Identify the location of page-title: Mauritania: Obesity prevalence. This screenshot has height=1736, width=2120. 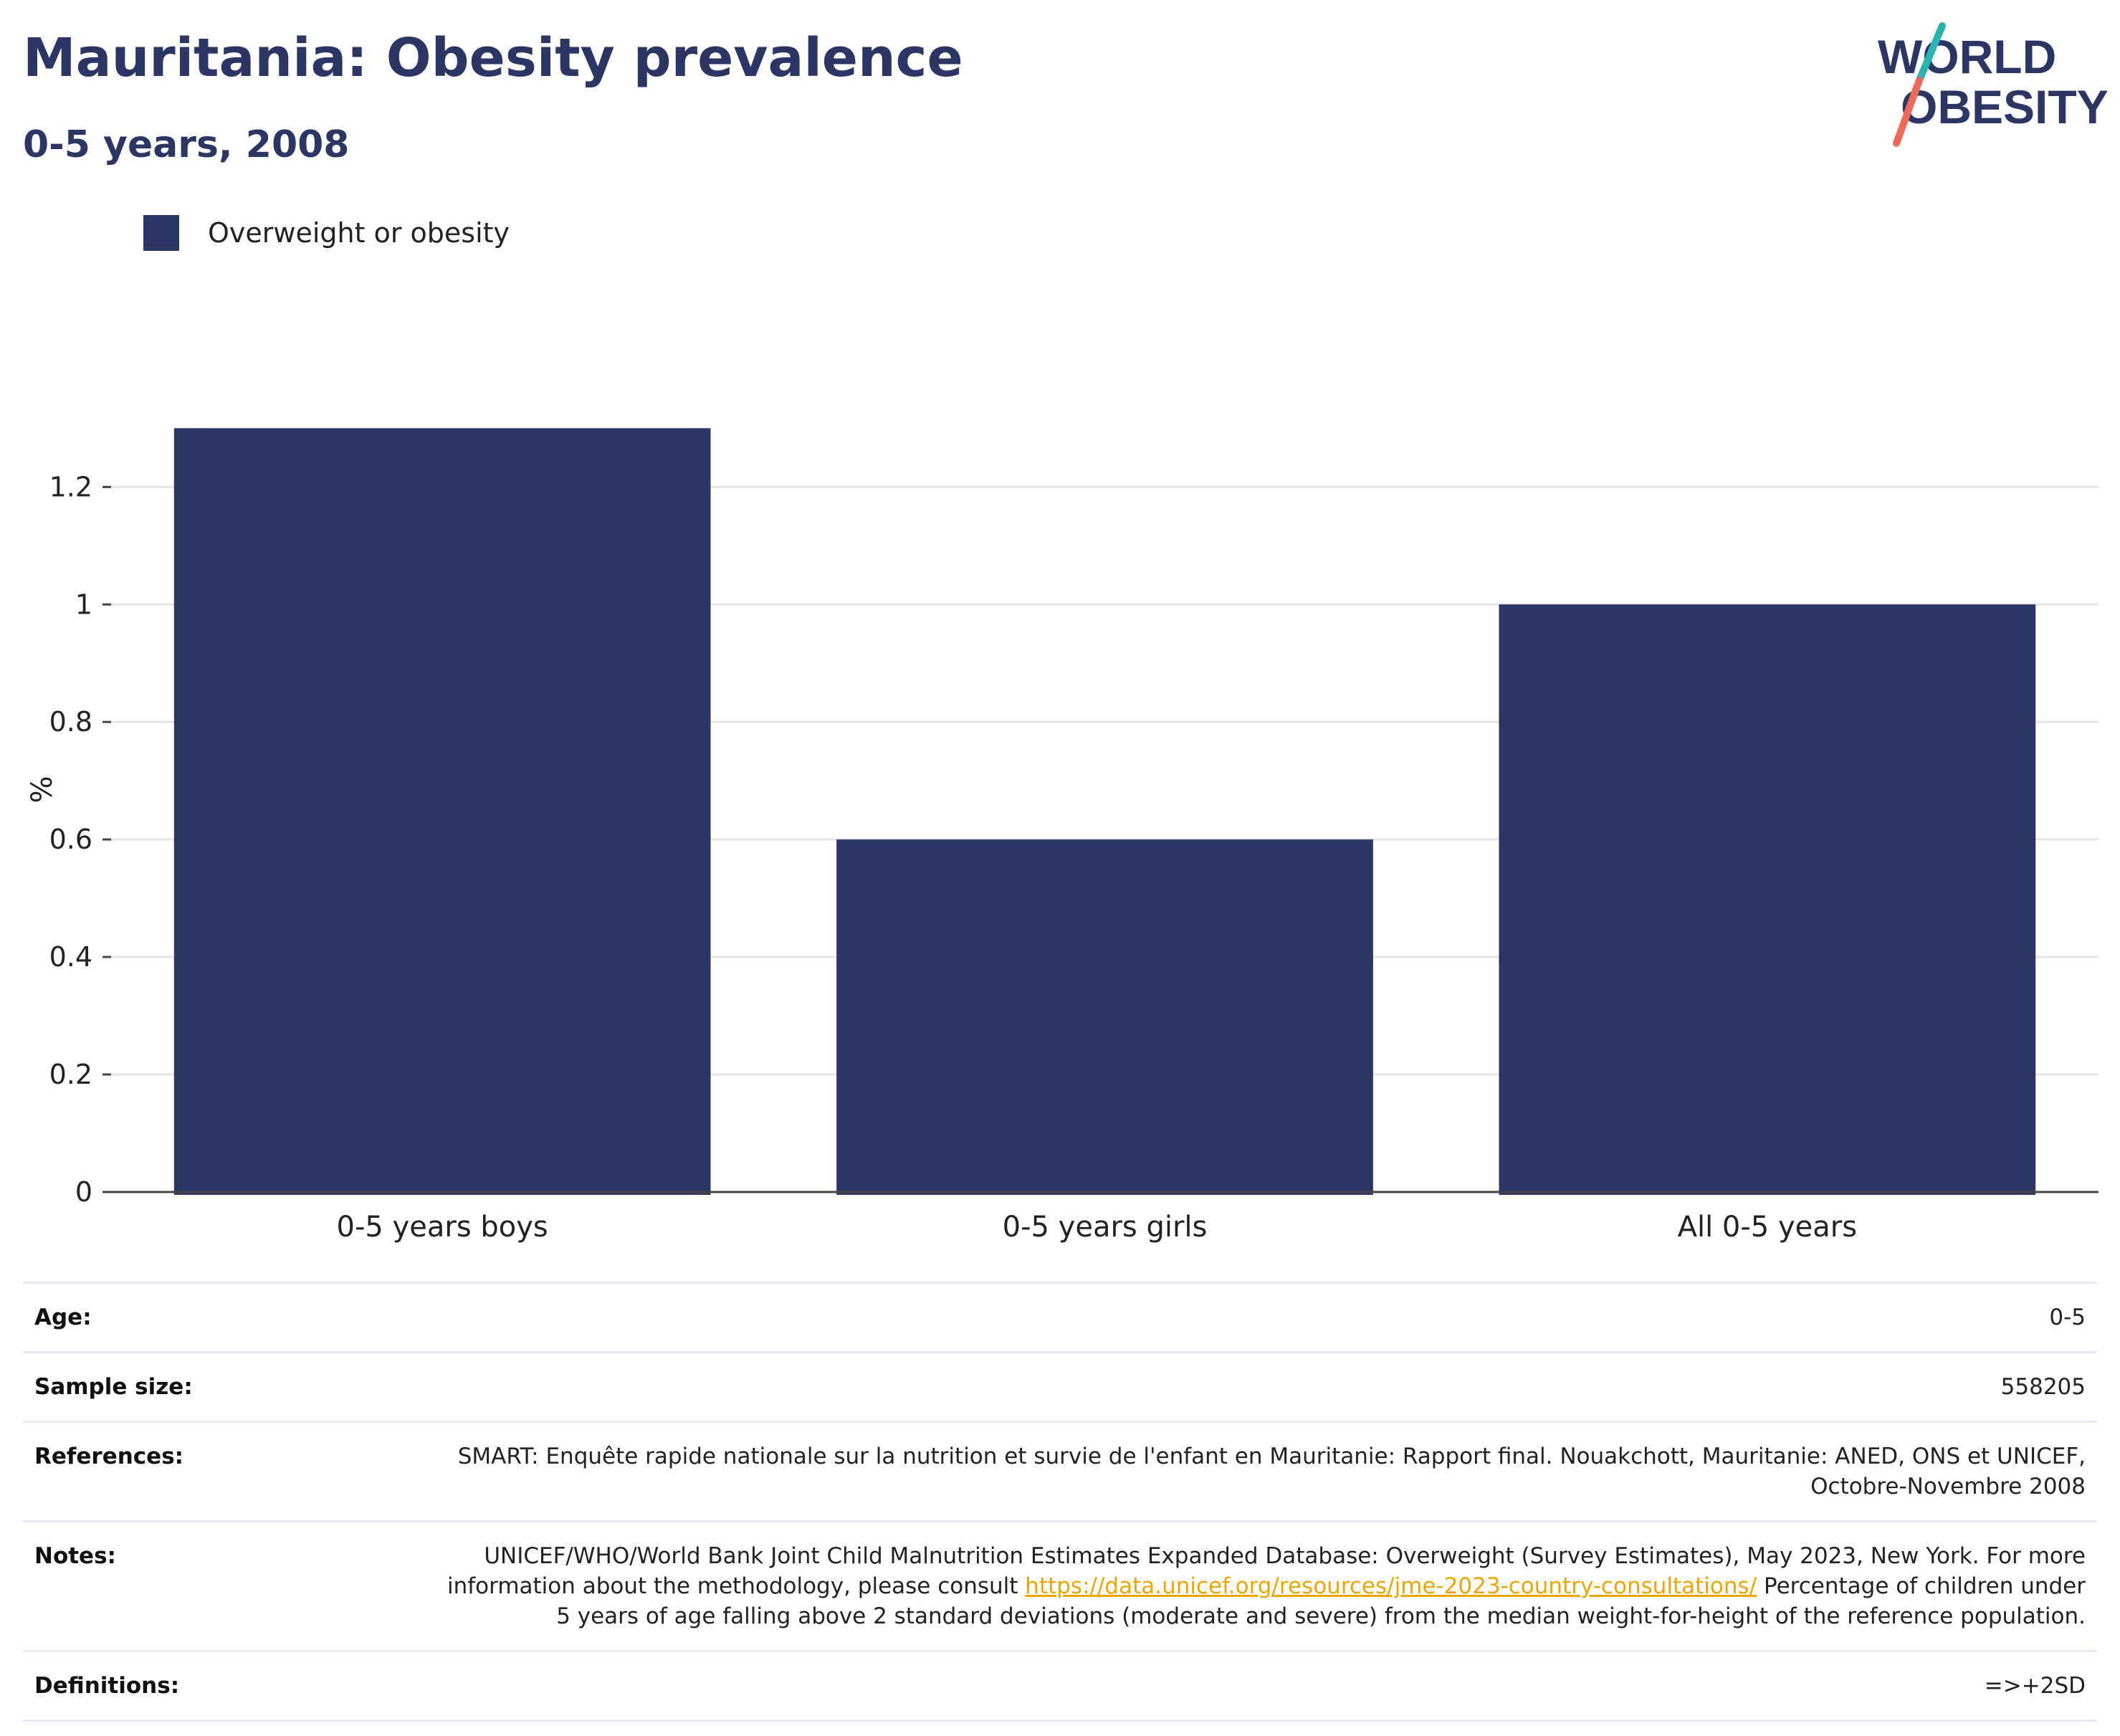
(493, 58).